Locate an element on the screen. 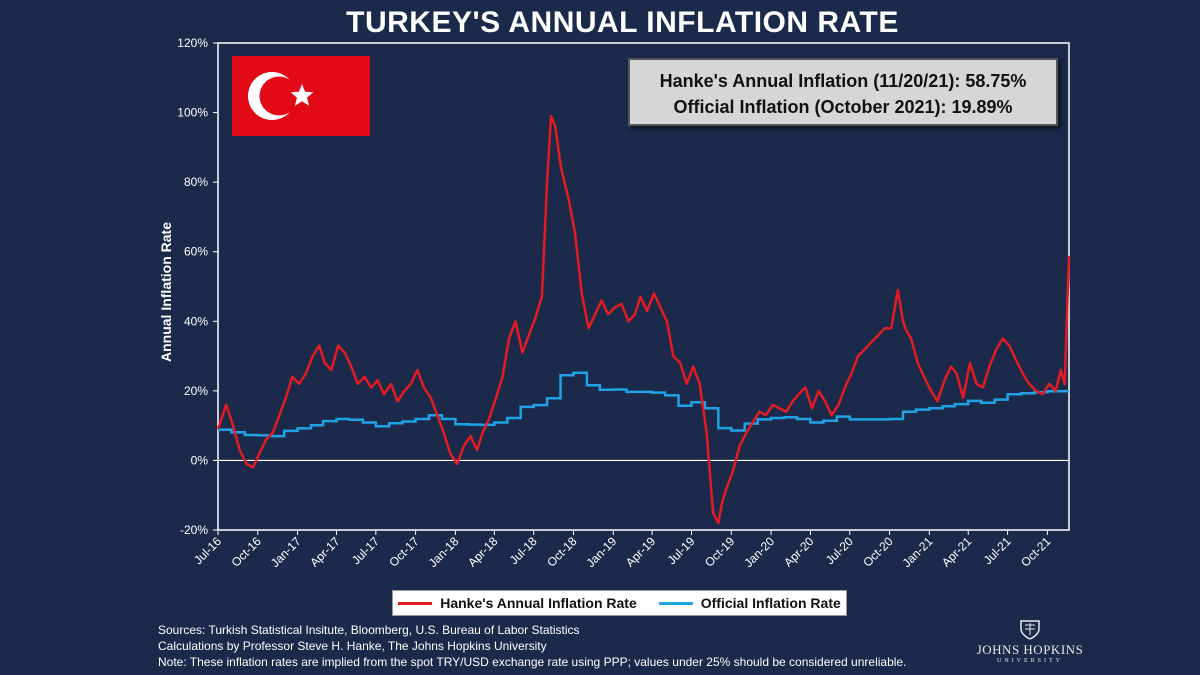 This screenshot has height=675, width=1200. x-tick-label: Jul-19 is located at coordinates (681, 550).